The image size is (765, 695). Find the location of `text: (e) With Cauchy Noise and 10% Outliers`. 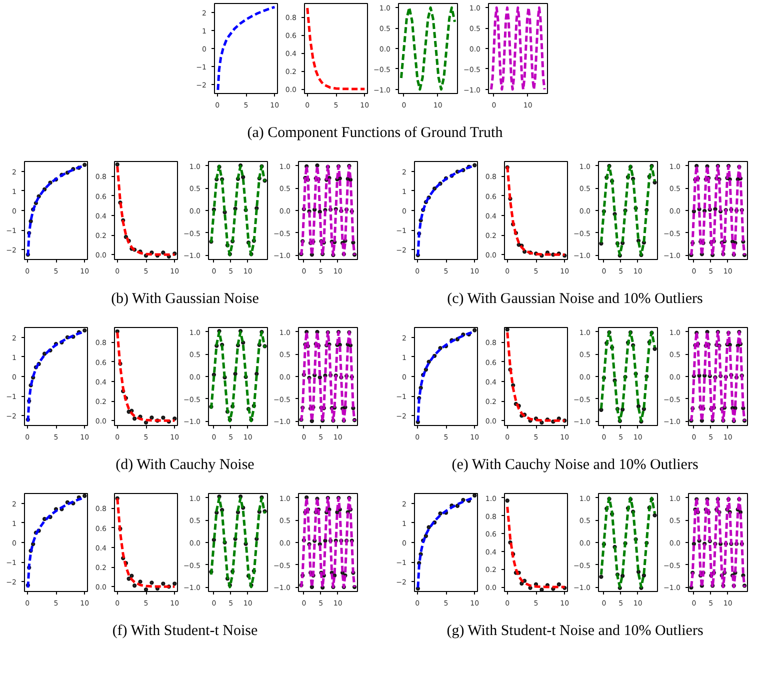

text: (e) With Cauchy Noise and 10% Outliers is located at coordinates (575, 465).